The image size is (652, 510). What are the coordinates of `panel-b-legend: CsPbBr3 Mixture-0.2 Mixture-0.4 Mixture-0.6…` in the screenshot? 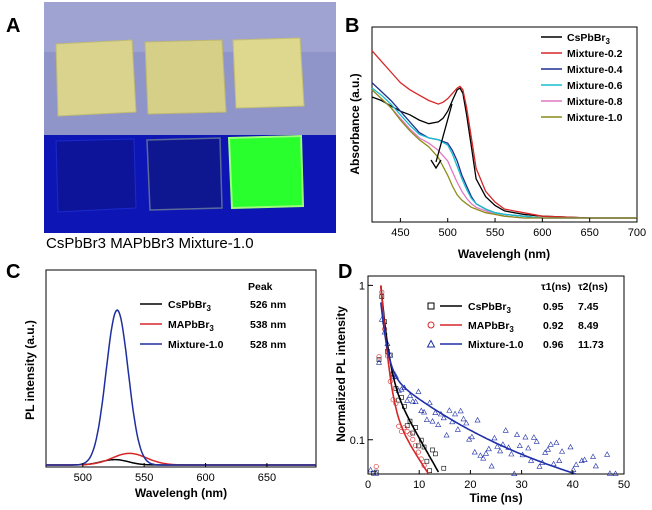 It's located at (582, 78).